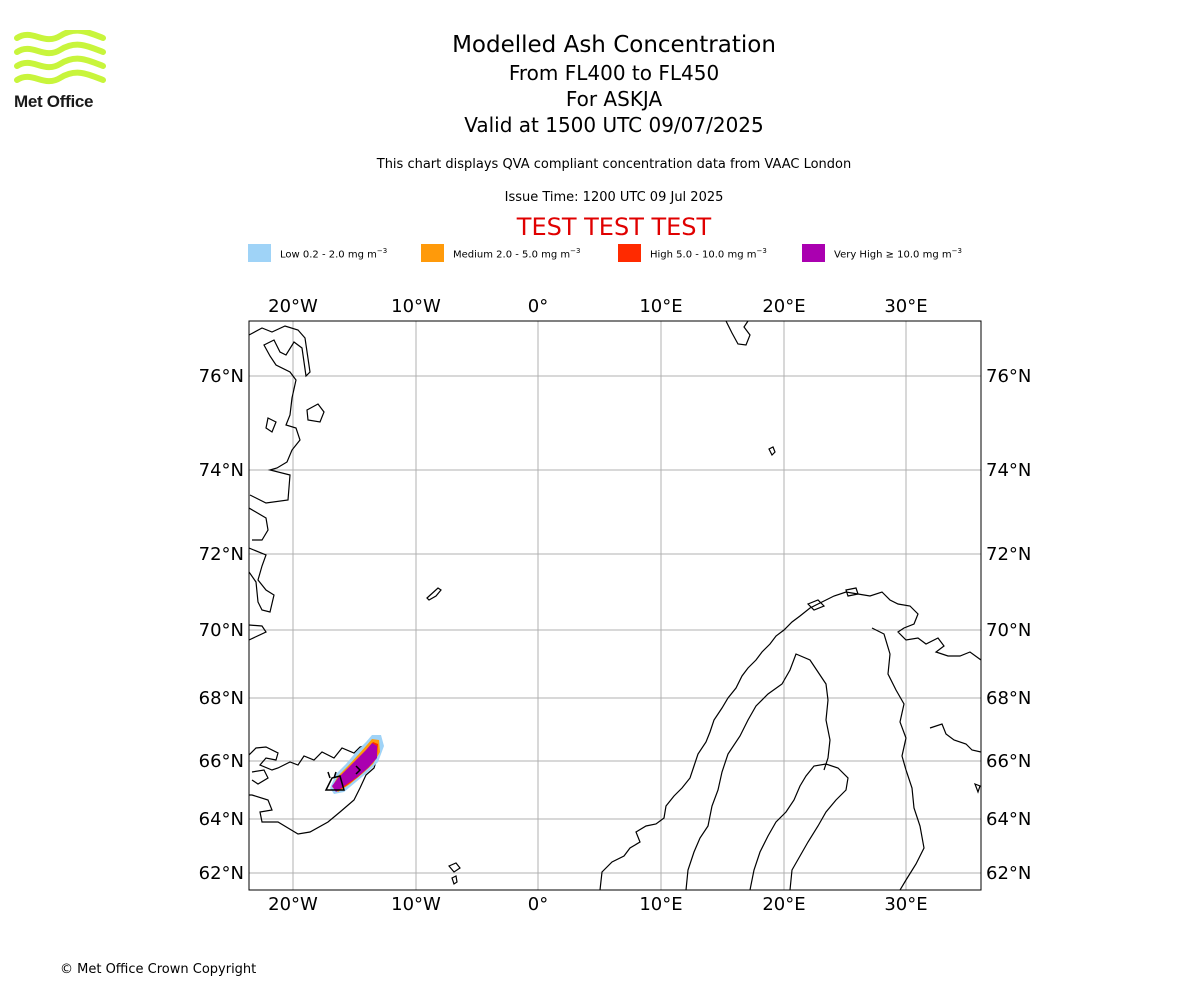 Image resolution: width=1200 pixels, height=1000 pixels. What do you see at coordinates (955, 758) in the screenshot?
I see `kola-coast` at bounding box center [955, 758].